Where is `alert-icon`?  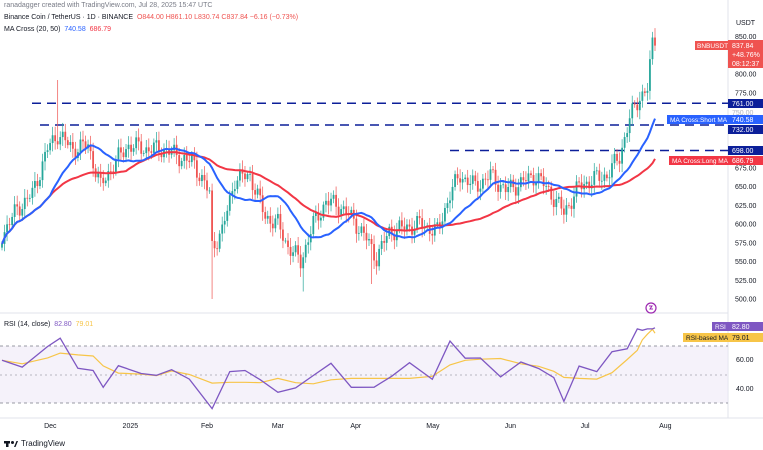
alert-icon is located at coordinates (651, 308).